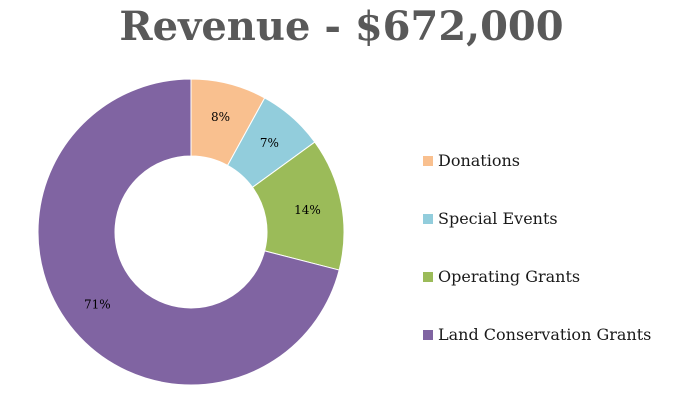 Image resolution: width=683 pixels, height=408 pixels. What do you see at coordinates (428, 161) in the screenshot?
I see `legend-swatch-donations` at bounding box center [428, 161].